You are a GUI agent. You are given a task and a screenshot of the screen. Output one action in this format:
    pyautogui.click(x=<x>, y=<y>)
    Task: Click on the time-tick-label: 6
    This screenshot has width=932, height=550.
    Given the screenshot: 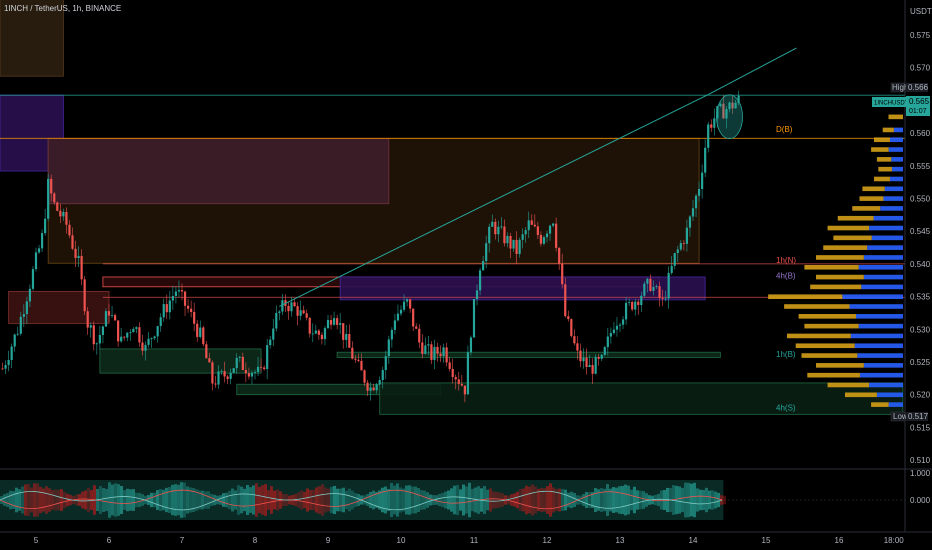 What is the action you would take?
    pyautogui.click(x=109, y=540)
    